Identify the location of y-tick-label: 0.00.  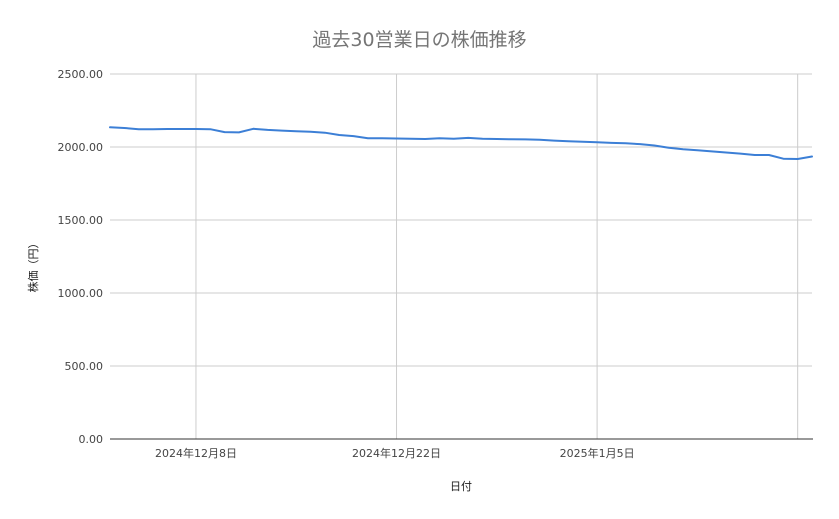
(91, 439).